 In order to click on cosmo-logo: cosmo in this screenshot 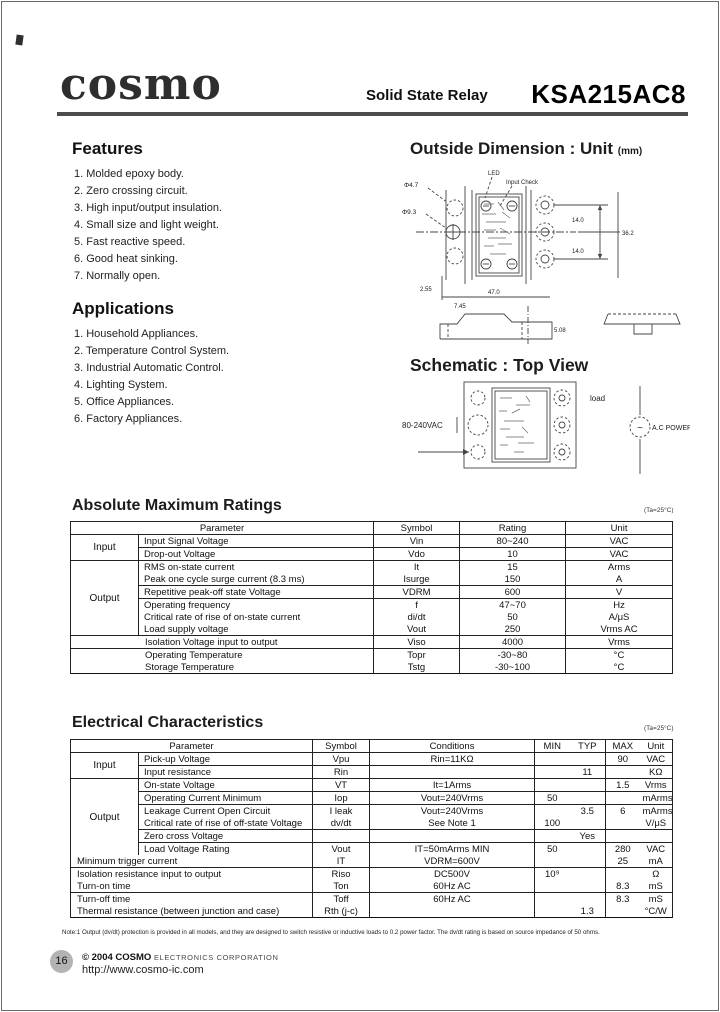, I will do `click(141, 84)`.